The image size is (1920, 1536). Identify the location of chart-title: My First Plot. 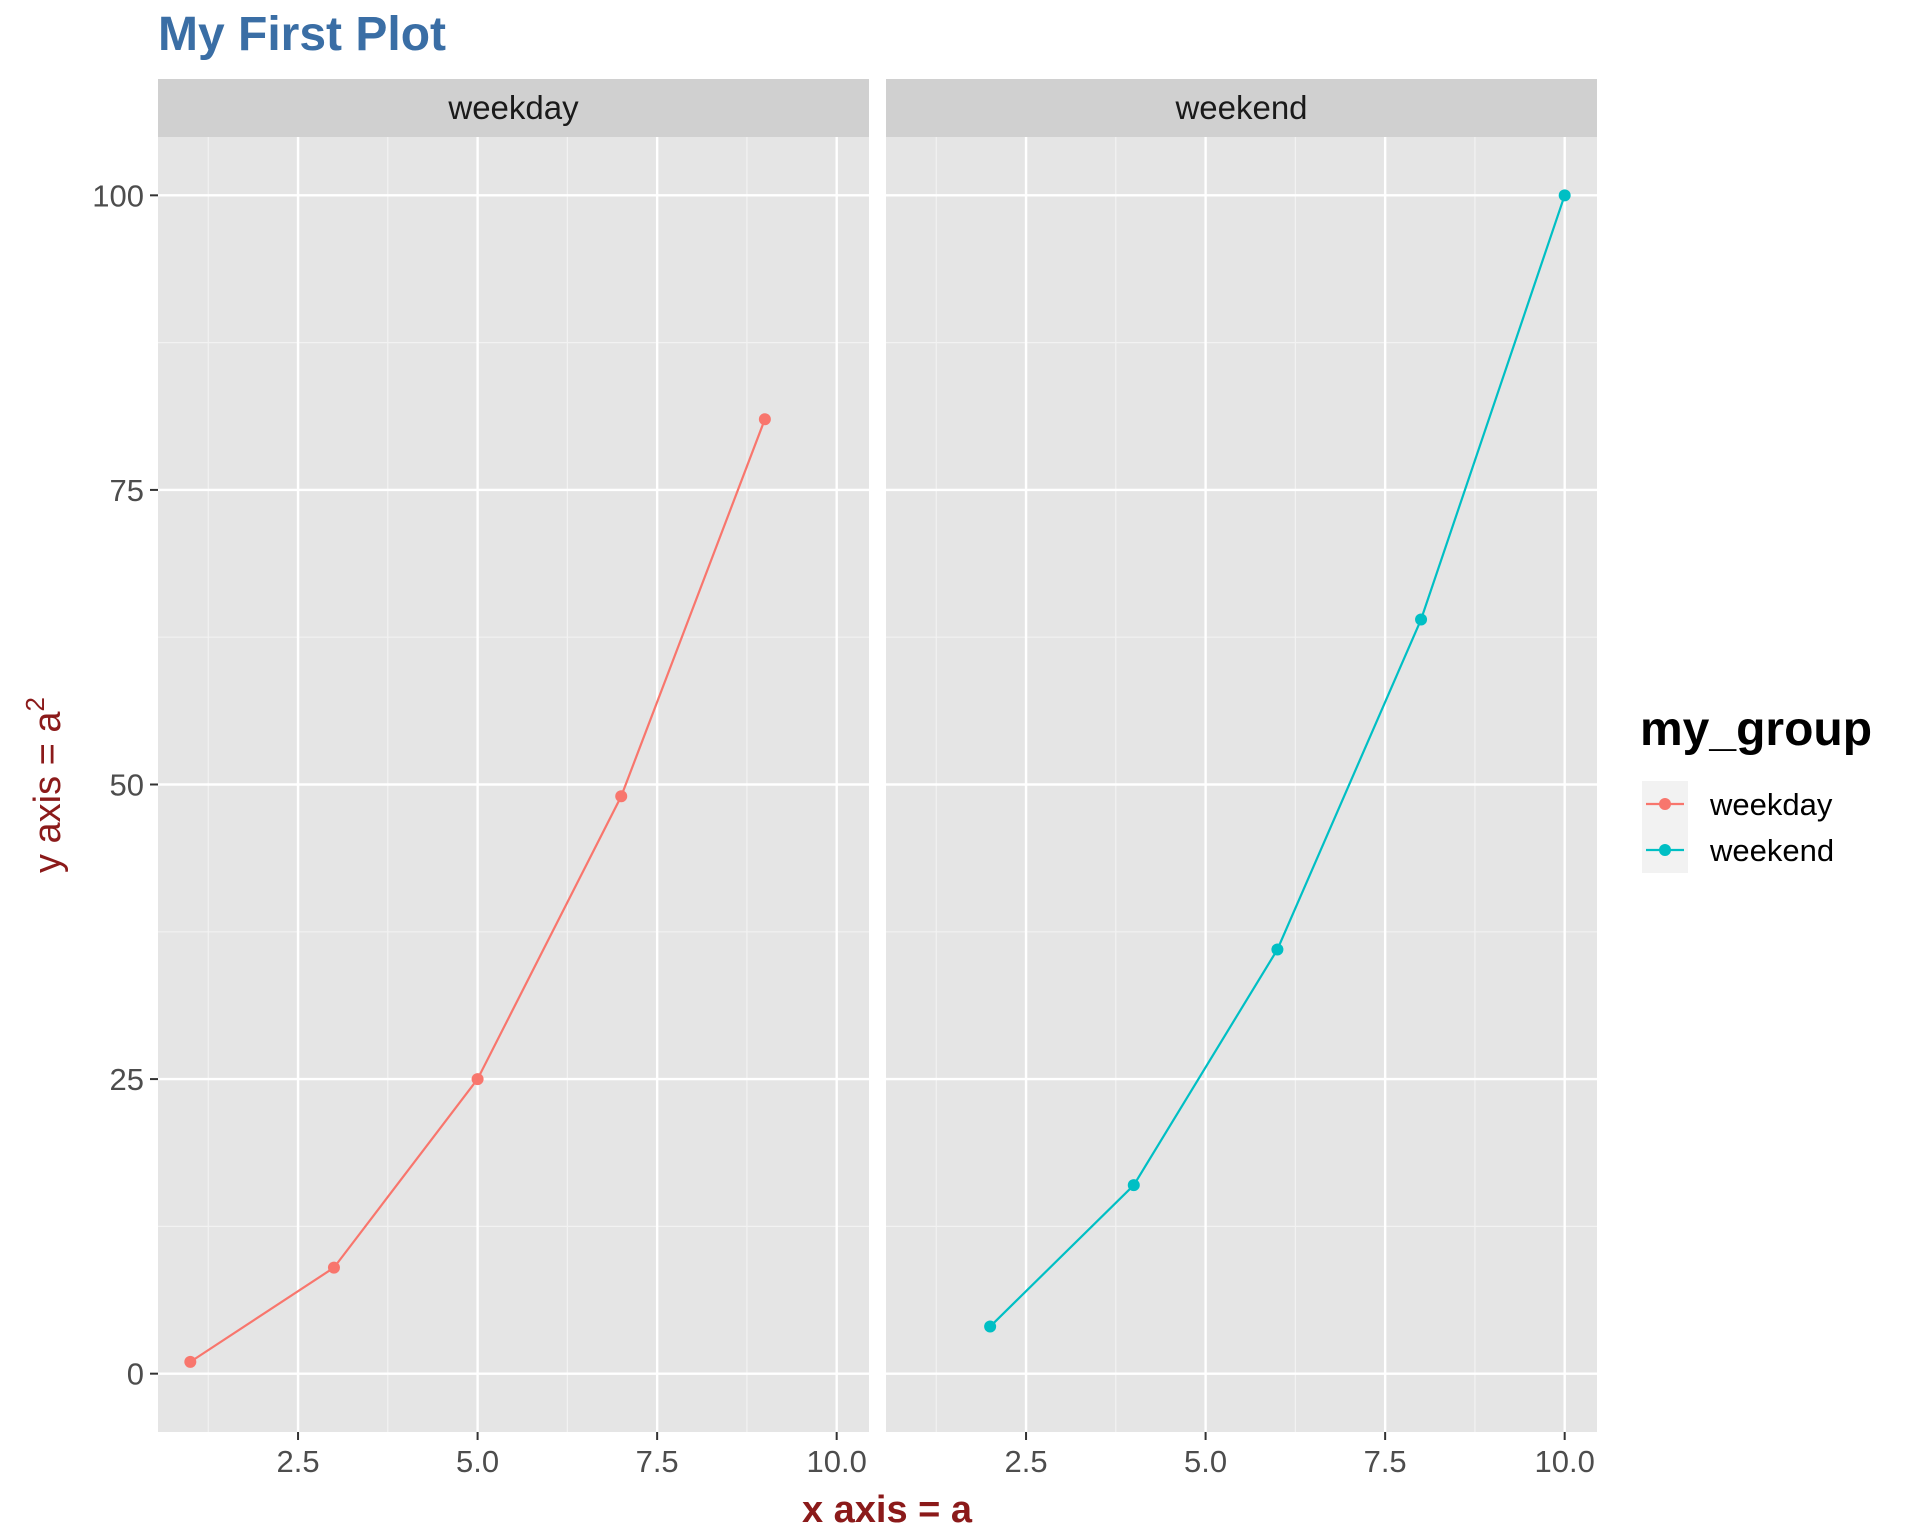
(302, 34).